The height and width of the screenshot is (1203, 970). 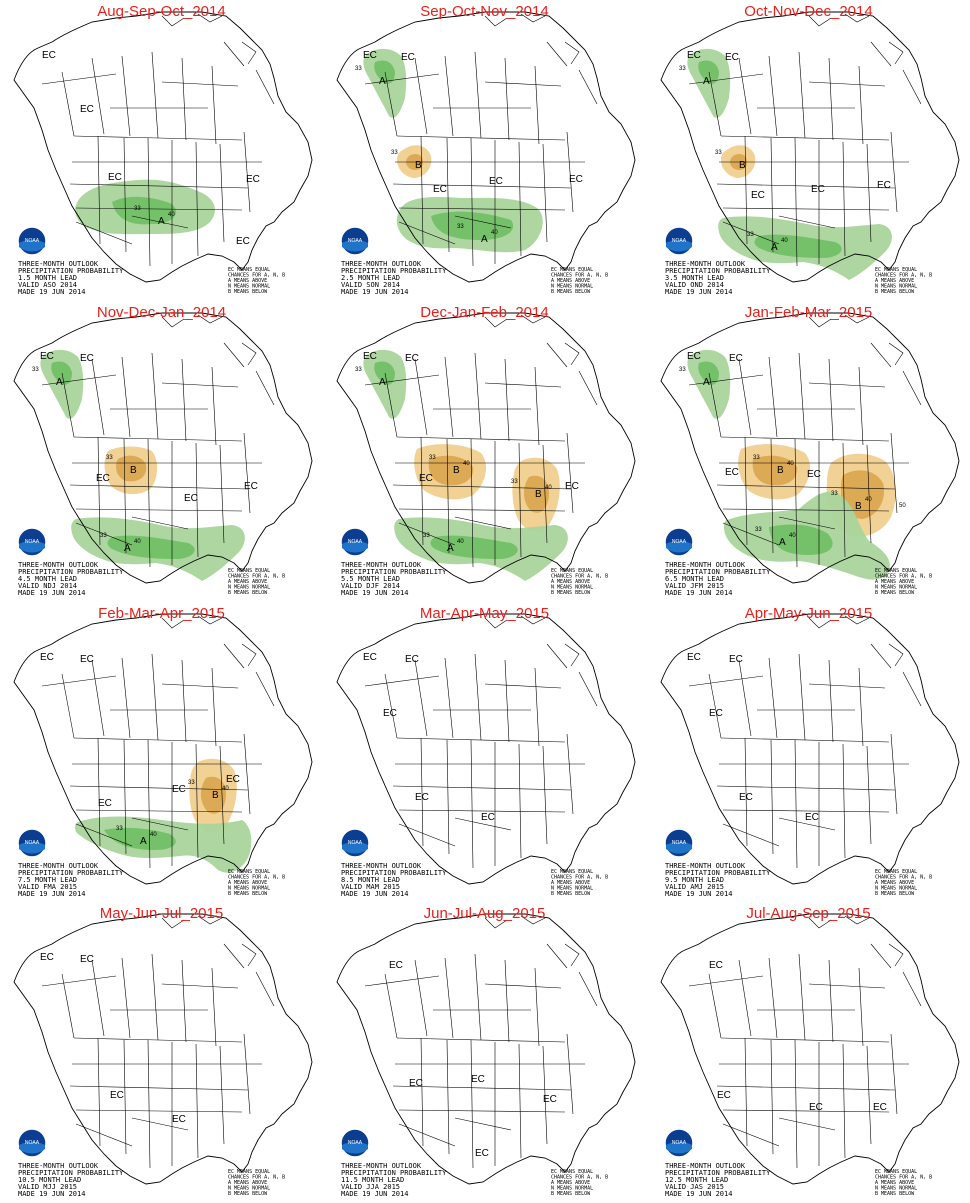 I want to click on above-normal-region, so click(x=709, y=384).